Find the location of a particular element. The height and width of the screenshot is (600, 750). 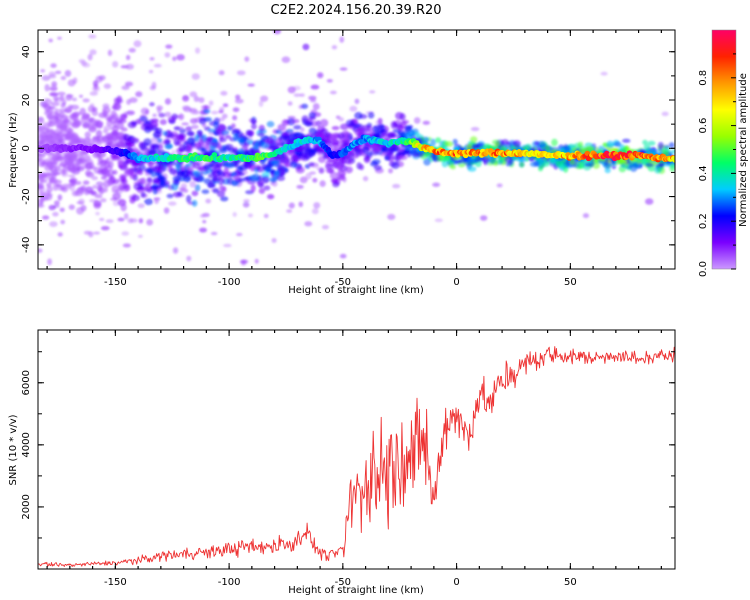

y-tick-label: -40 is located at coordinates (26, 245).